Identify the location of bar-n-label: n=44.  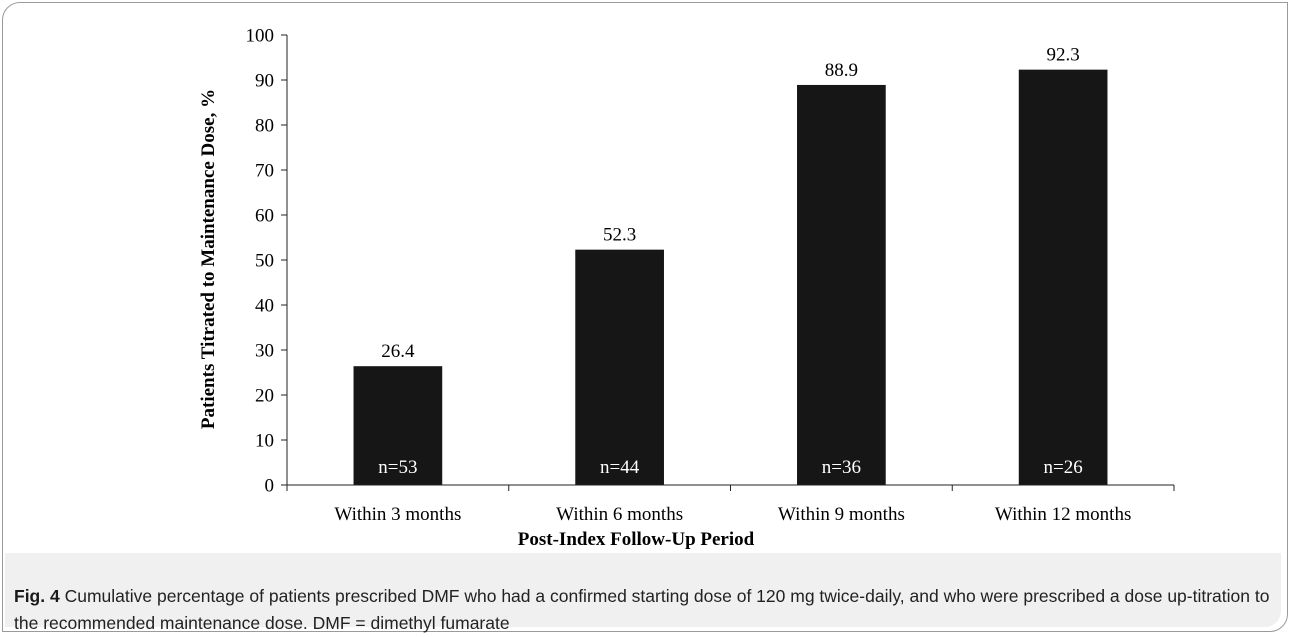
(620, 467).